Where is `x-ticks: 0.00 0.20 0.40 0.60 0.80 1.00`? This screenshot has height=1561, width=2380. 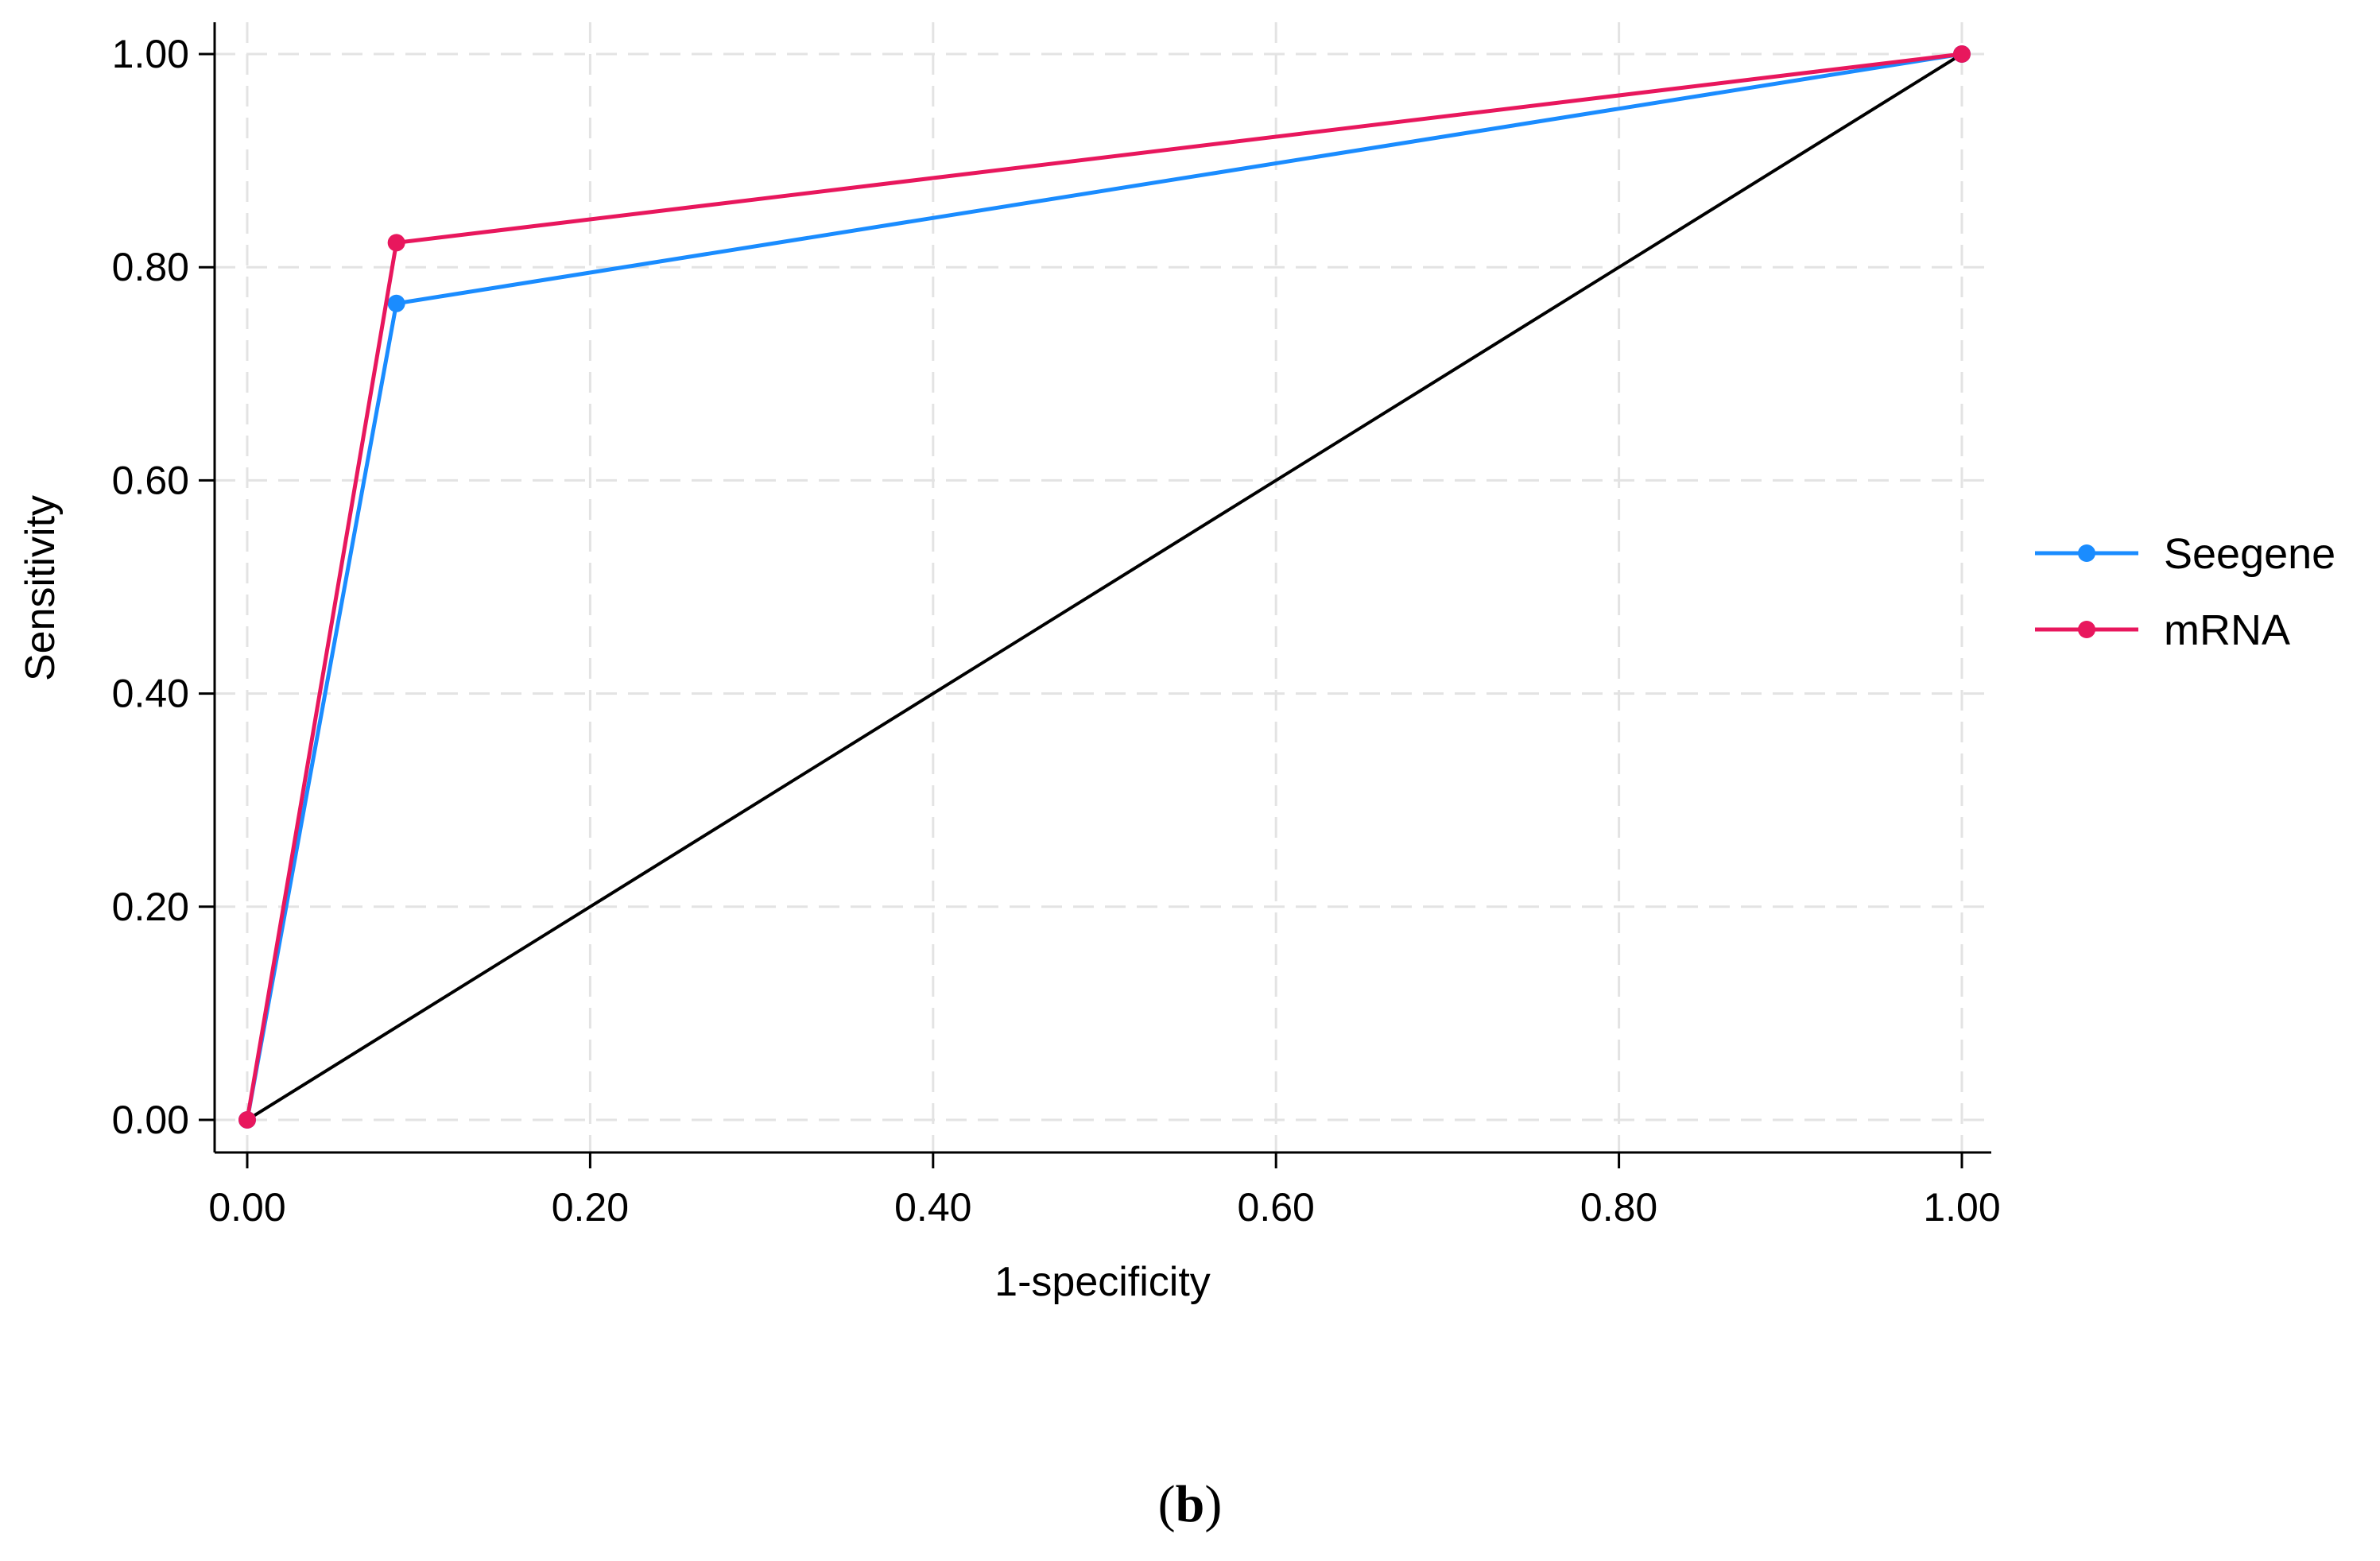
x-ticks: 0.00 0.20 0.40 0.60 0.80 1.00 is located at coordinates (1104, 1191).